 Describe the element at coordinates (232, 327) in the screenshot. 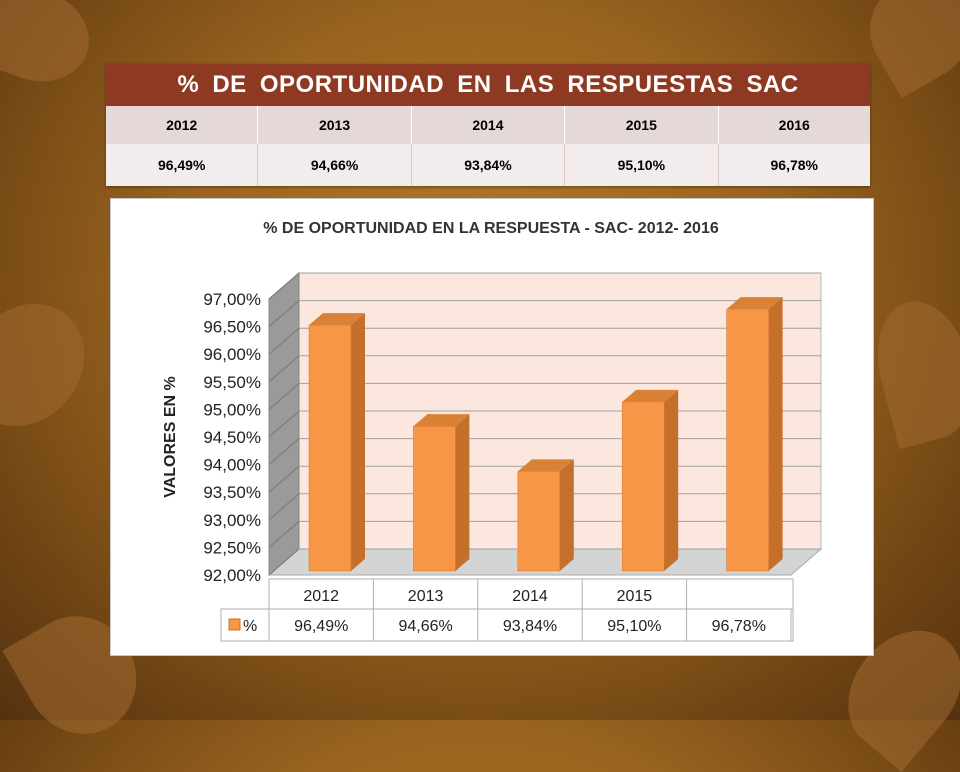

I see `y-tick-label: 96,50%` at that location.